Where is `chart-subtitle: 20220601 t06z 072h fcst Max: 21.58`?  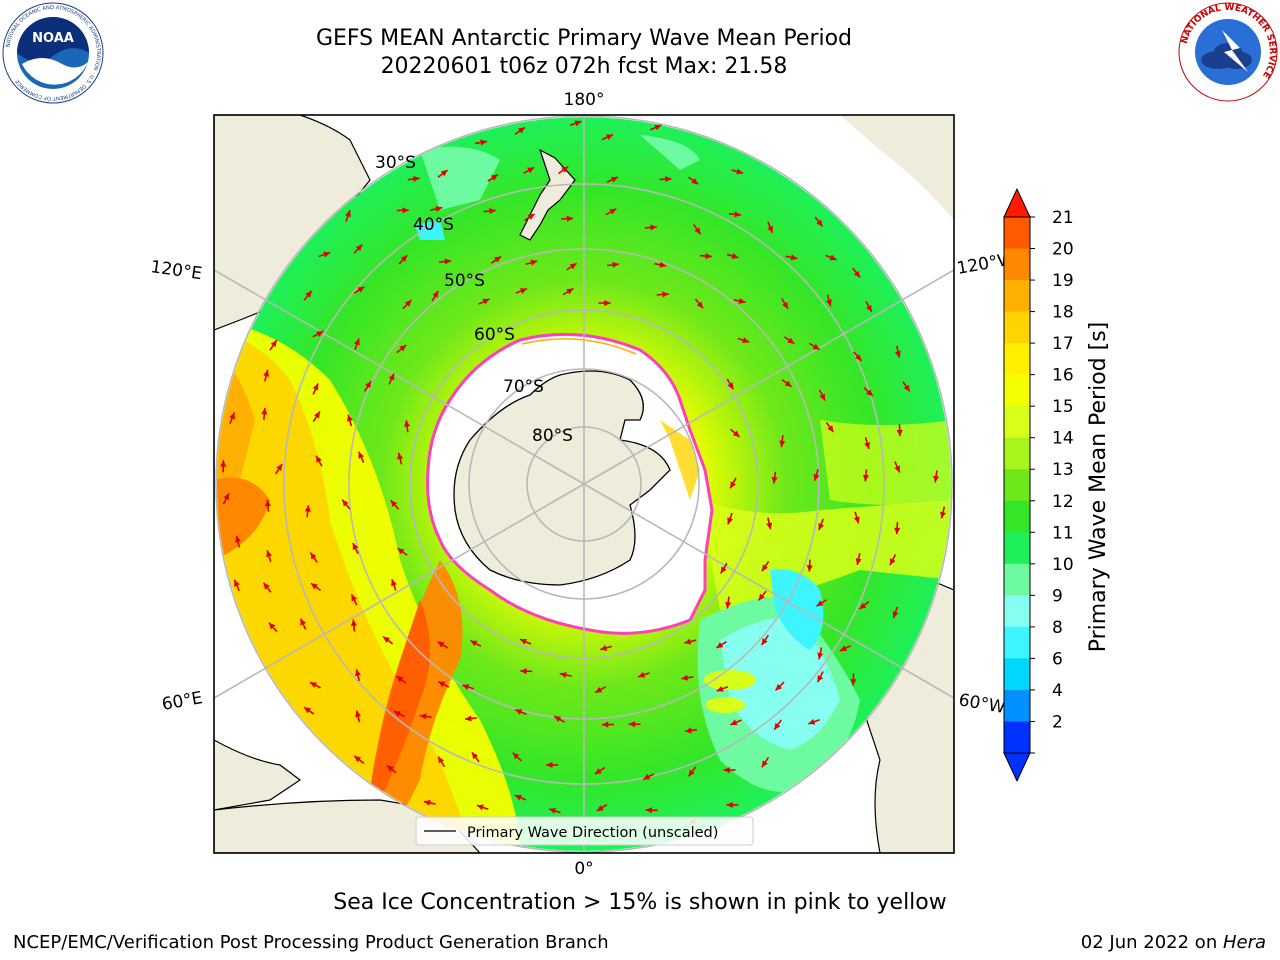 chart-subtitle: 20220601 t06z 072h fcst Max: 21.58 is located at coordinates (584, 66).